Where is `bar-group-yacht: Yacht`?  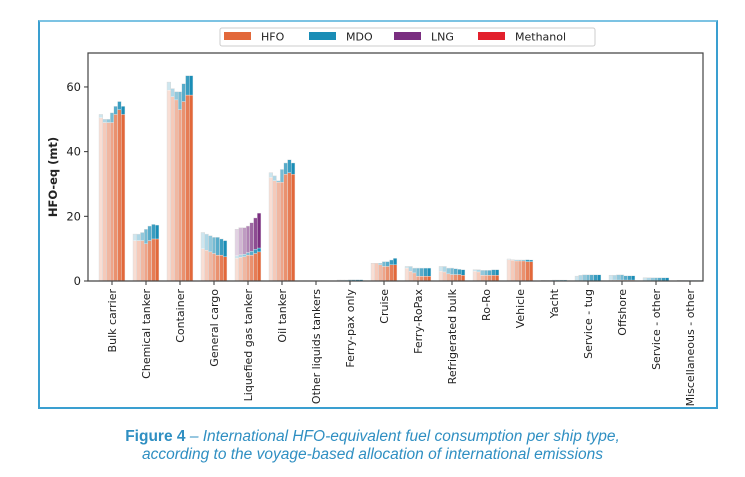 bar-group-yacht: Yacht is located at coordinates (554, 299).